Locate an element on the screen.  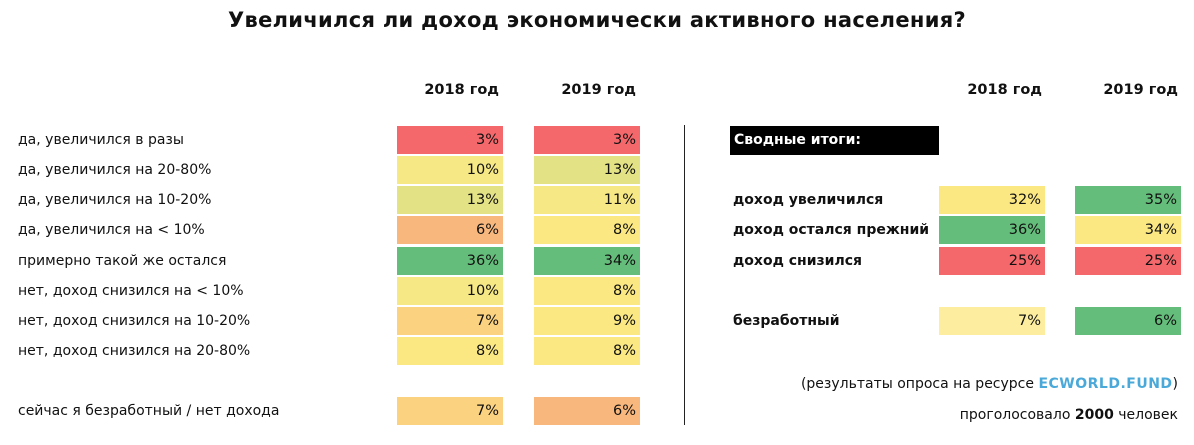
summary-cell-2019: 35% is located at coordinates (1128, 200).